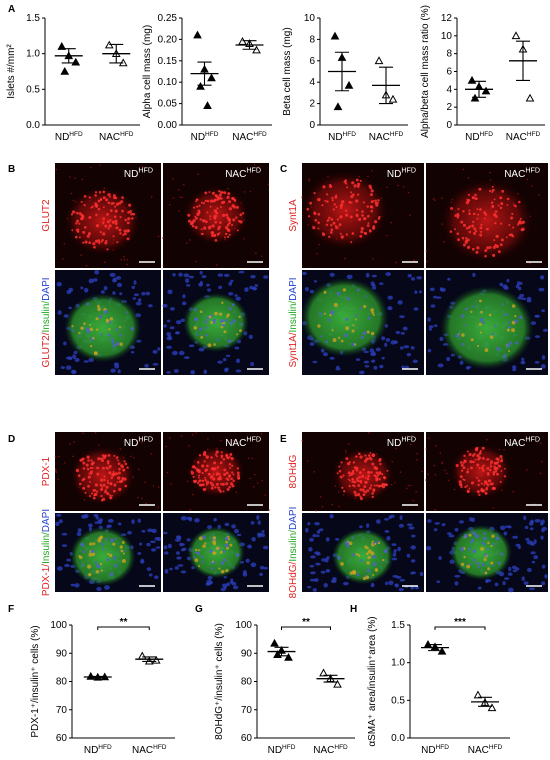 The width and height of the screenshot is (550, 760). Describe the element at coordinates (46, 215) in the screenshot. I see `row-label: GLUT2` at that location.